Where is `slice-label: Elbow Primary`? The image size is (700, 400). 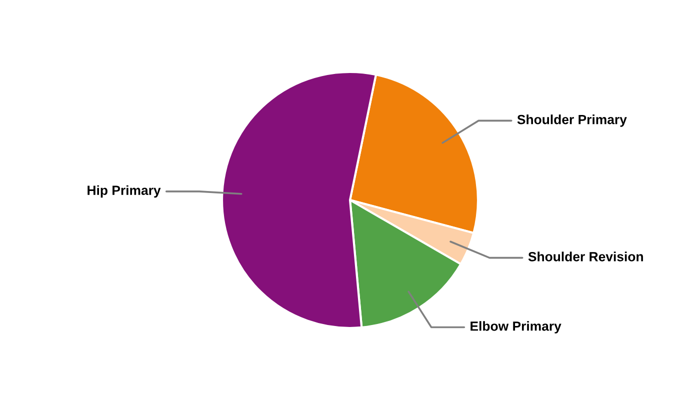 slice-label: Elbow Primary is located at coordinates (516, 327).